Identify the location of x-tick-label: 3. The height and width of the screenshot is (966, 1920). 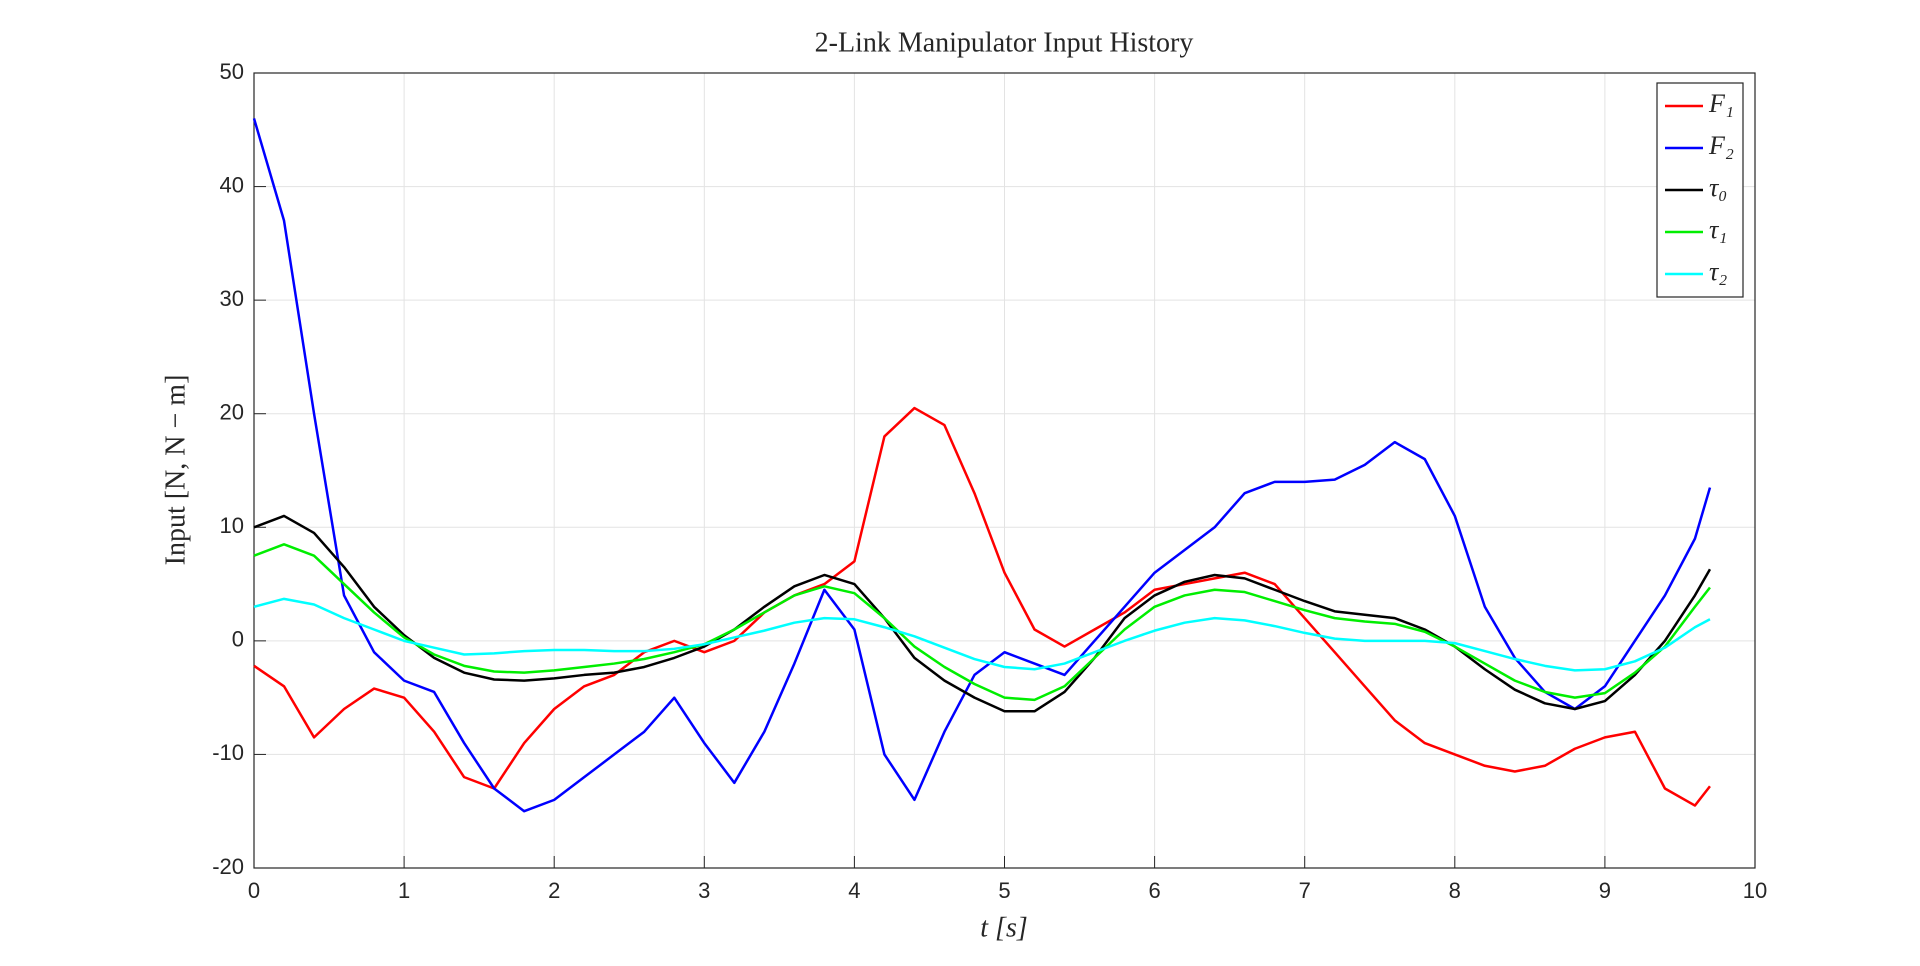
(704, 890).